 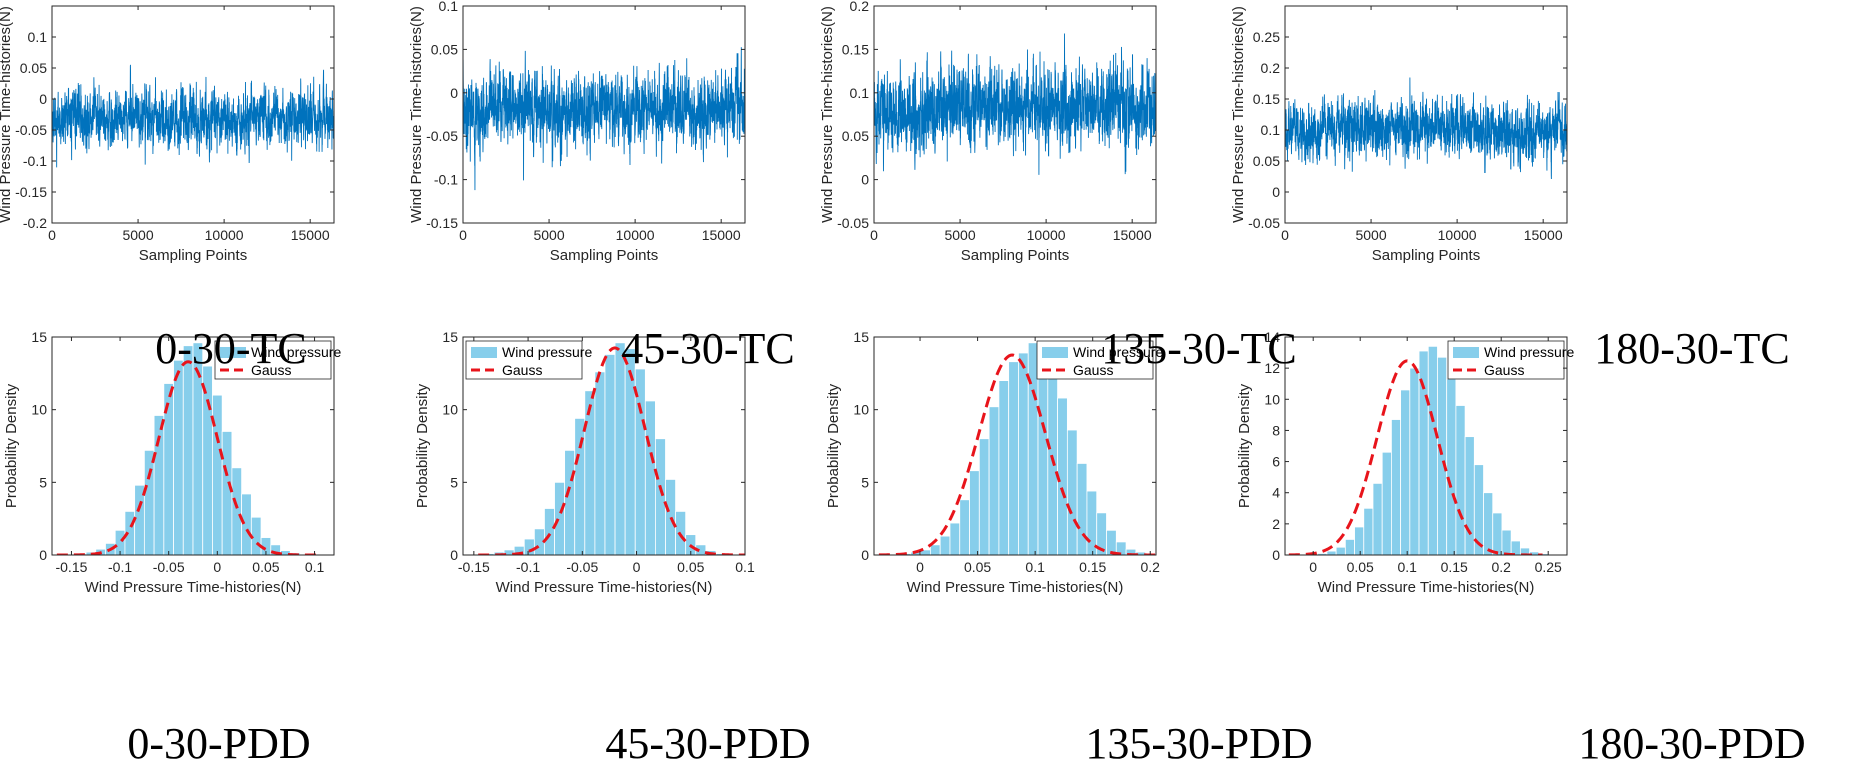 I want to click on caption-135-30-pdd: 135-30-PDD, so click(x=1199, y=743).